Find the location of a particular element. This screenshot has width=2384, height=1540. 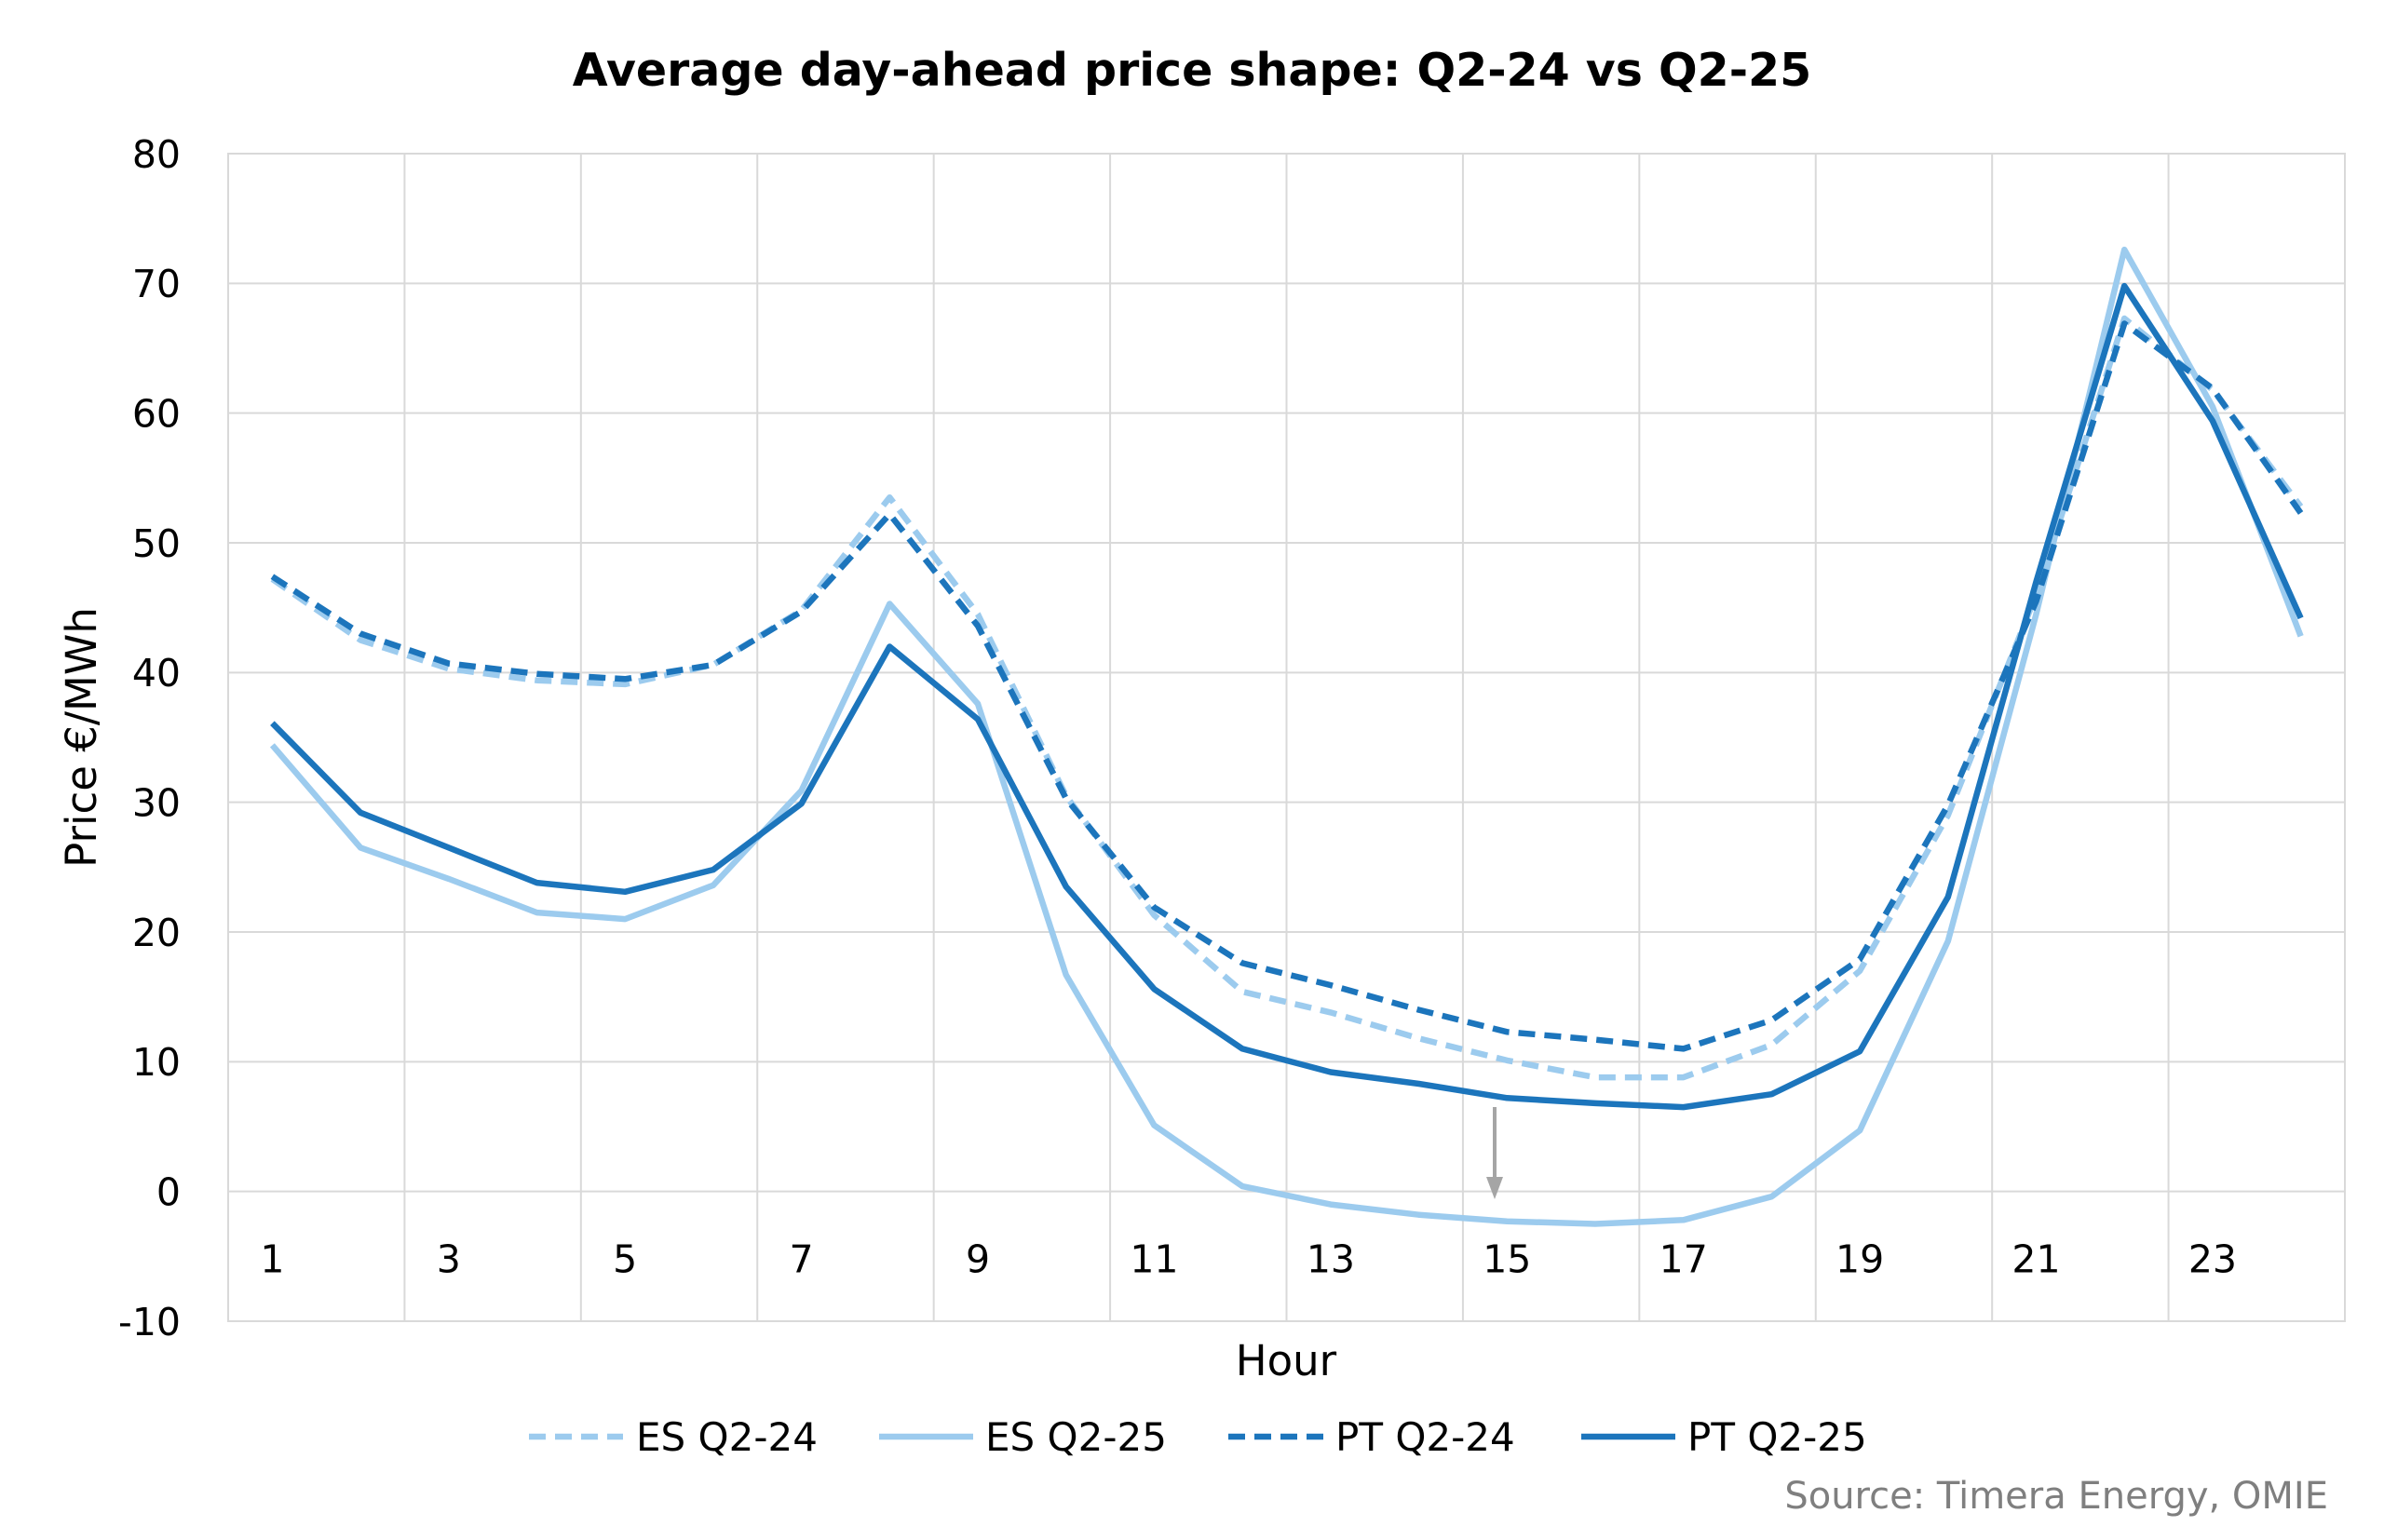

y-tick-label: 30 is located at coordinates (156, 803).